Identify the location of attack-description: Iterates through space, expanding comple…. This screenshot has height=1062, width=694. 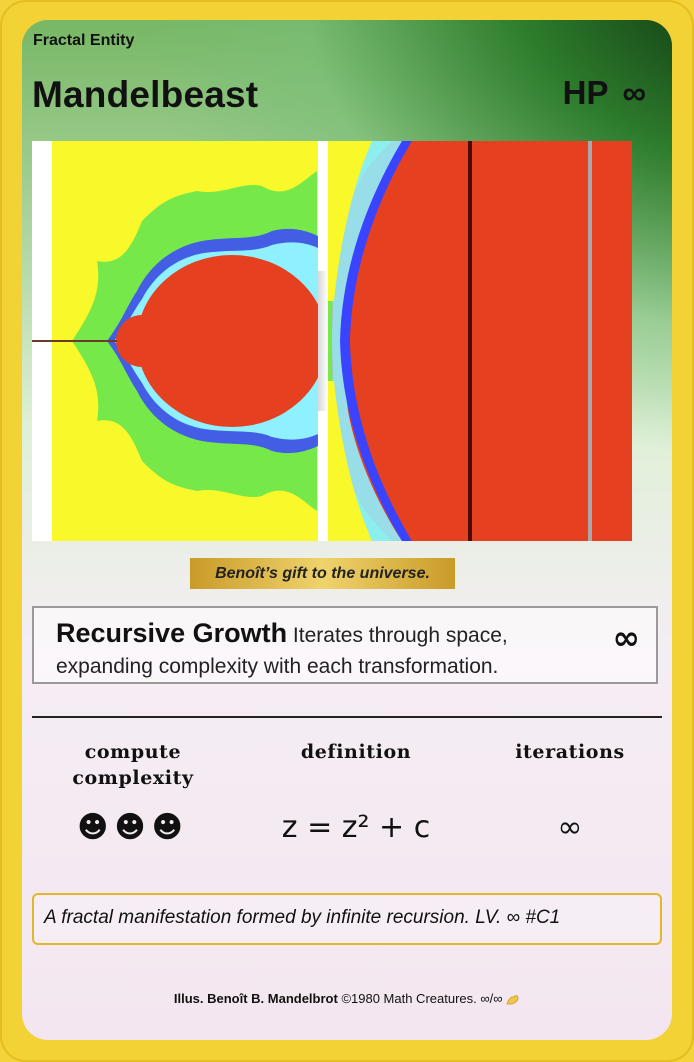
(282, 651).